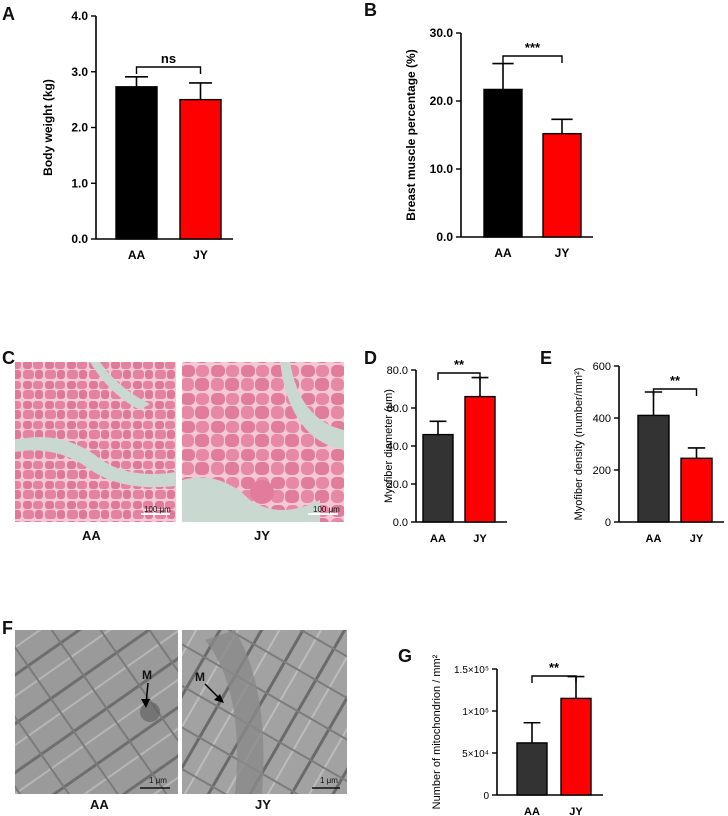 The image size is (728, 816). Describe the element at coordinates (675, 392) in the screenshot. I see `significance-bracket-e` at that location.